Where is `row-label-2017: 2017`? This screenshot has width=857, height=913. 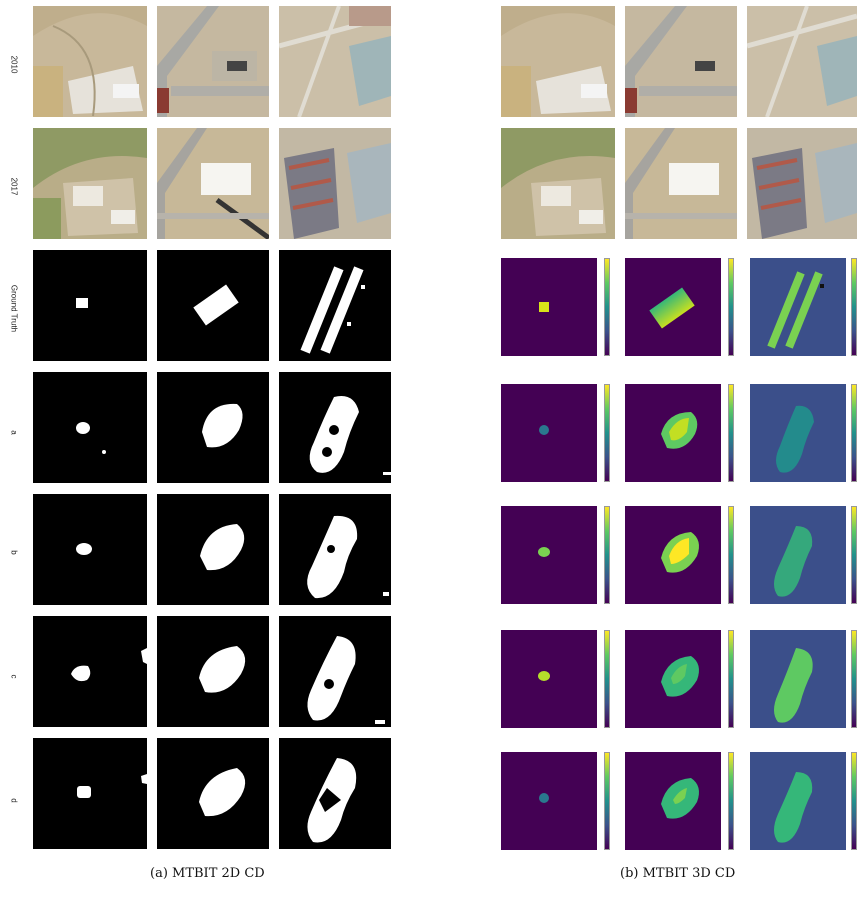 row-label-2017: 2017 is located at coordinates (14, 186).